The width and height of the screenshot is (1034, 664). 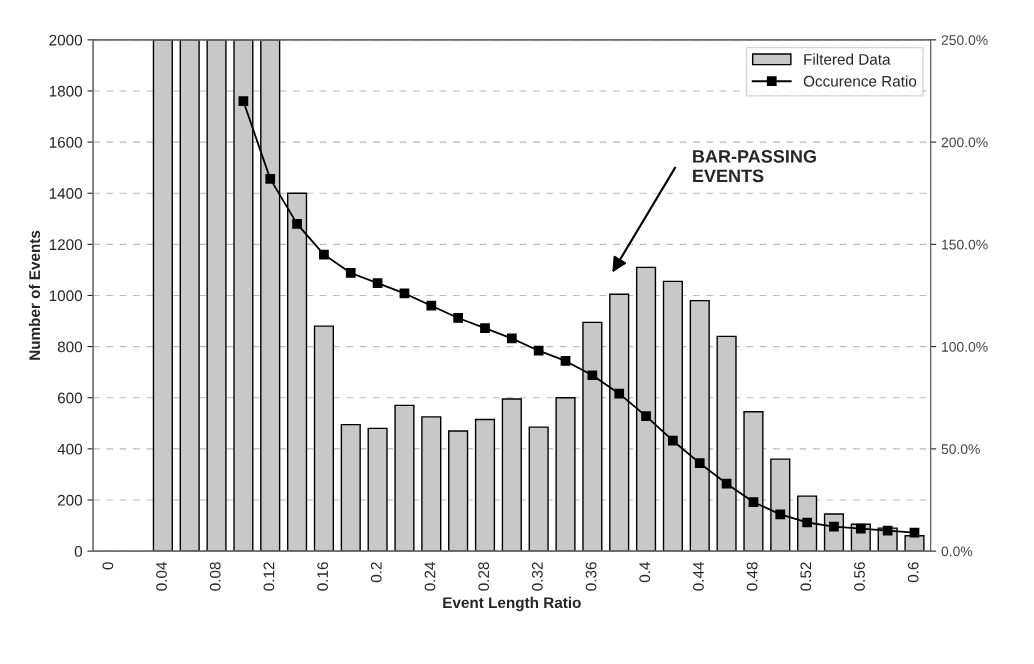 I want to click on x-tick-label: 0.52, so click(x=806, y=576).